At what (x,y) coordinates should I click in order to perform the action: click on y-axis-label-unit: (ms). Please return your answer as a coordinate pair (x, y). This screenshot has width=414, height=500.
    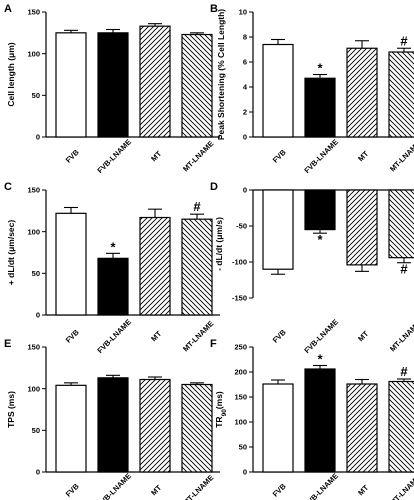
    Looking at the image, I should click on (219, 400).